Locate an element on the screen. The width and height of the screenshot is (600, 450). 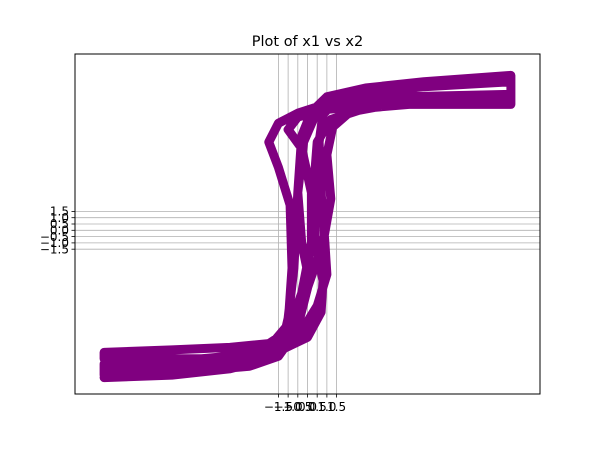
x-tick-label: −0.5 is located at coordinates (297, 407).